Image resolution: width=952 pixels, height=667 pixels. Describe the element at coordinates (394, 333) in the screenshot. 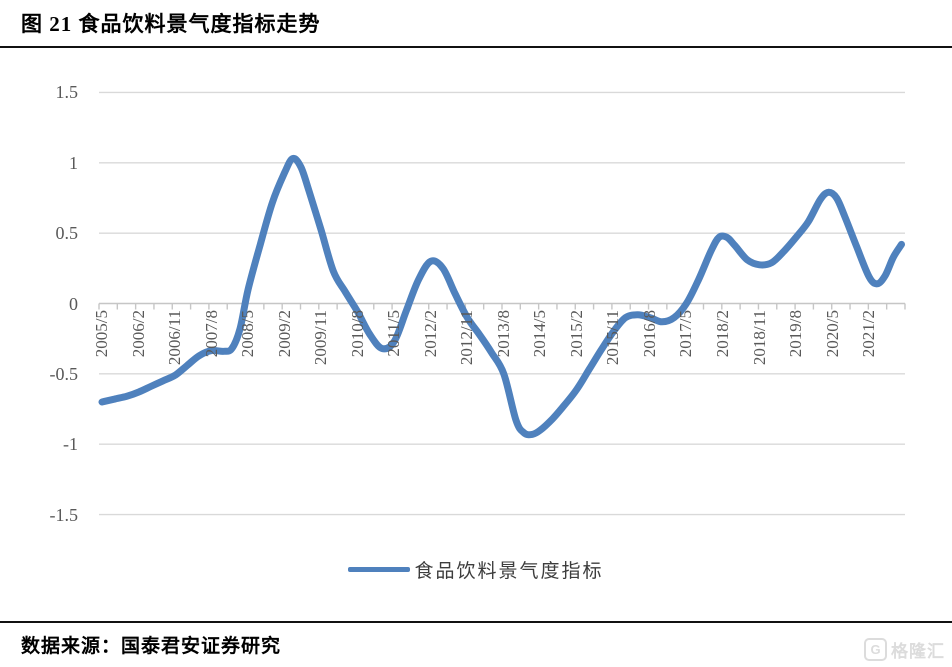

I see `x-tick-label: 2011/5` at that location.